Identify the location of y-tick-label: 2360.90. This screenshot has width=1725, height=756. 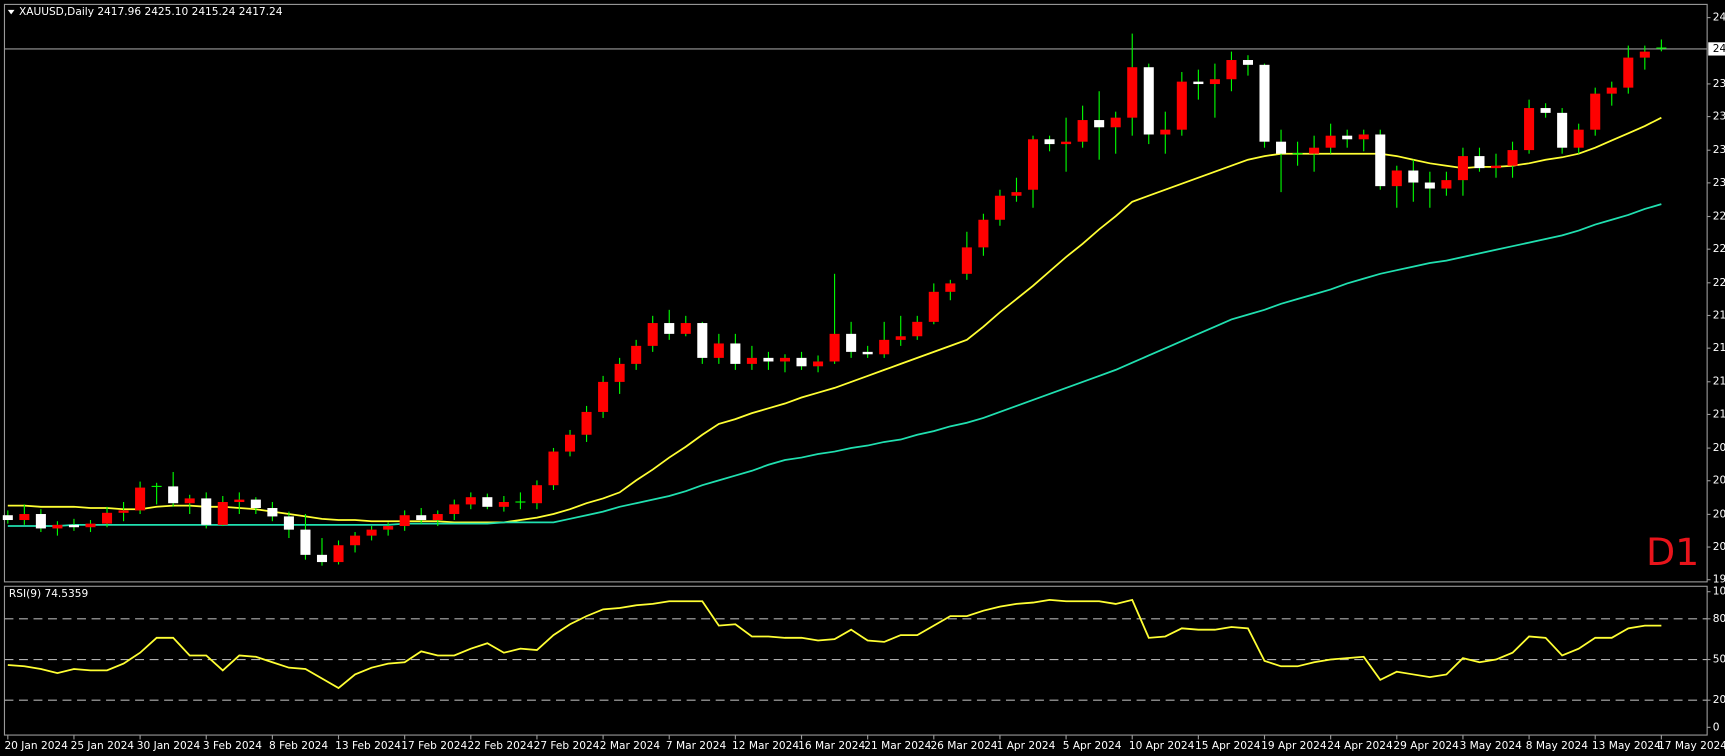
(1719, 117).